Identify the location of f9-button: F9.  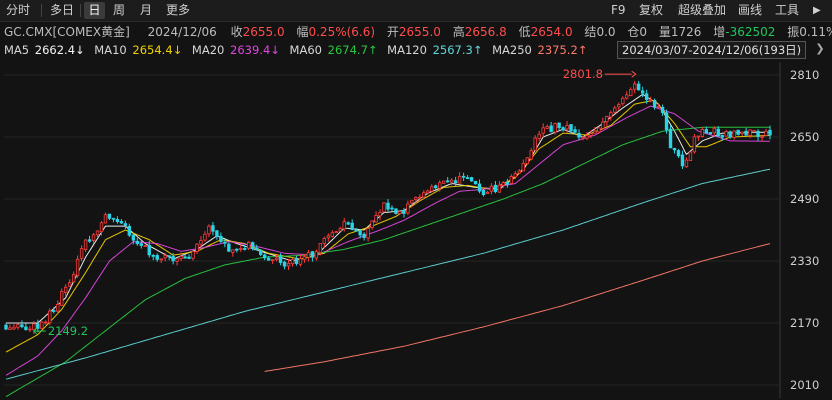
(618, 10).